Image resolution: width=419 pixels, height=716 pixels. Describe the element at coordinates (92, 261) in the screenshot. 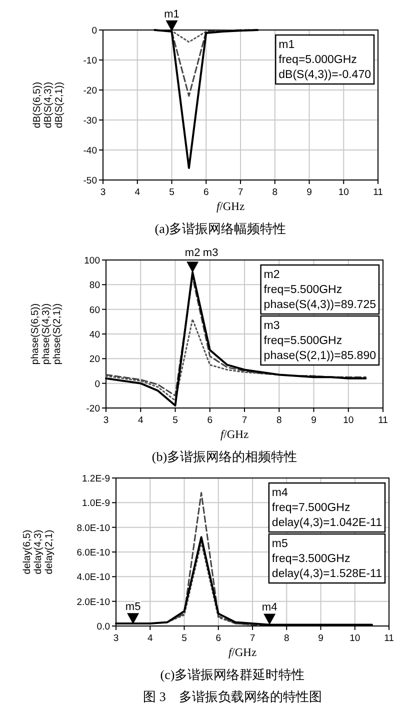

I see `y-tick-label: 100` at that location.